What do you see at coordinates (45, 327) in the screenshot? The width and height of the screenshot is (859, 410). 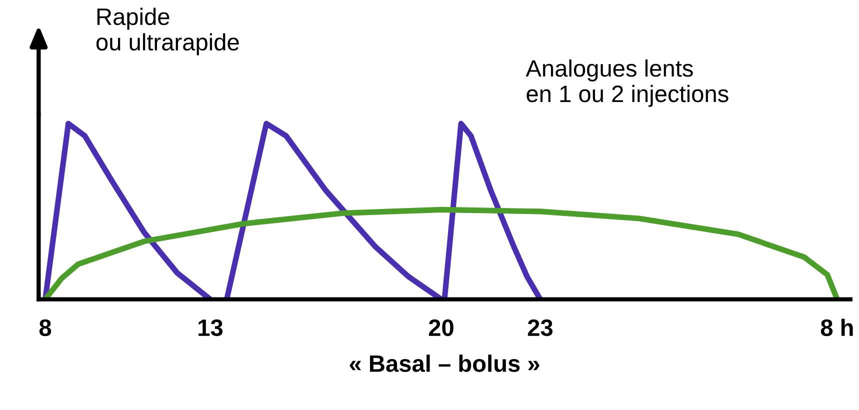 I see `x-tick-label: 8` at bounding box center [45, 327].